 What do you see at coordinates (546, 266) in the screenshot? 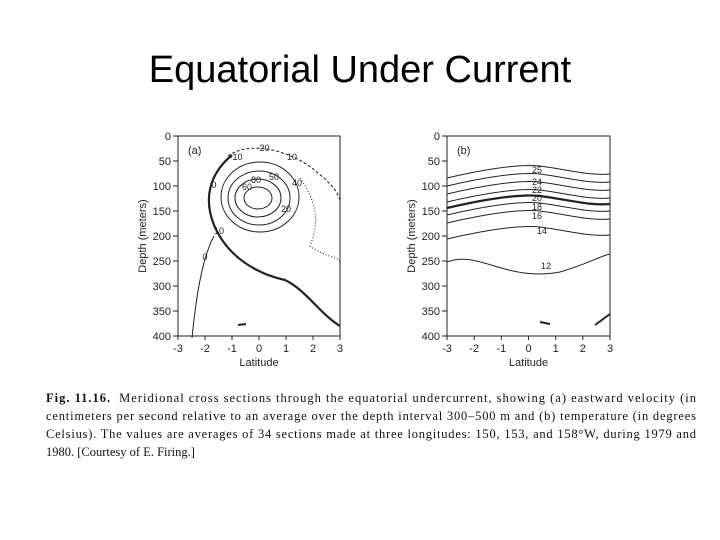
I see `contour-label: 12` at bounding box center [546, 266].